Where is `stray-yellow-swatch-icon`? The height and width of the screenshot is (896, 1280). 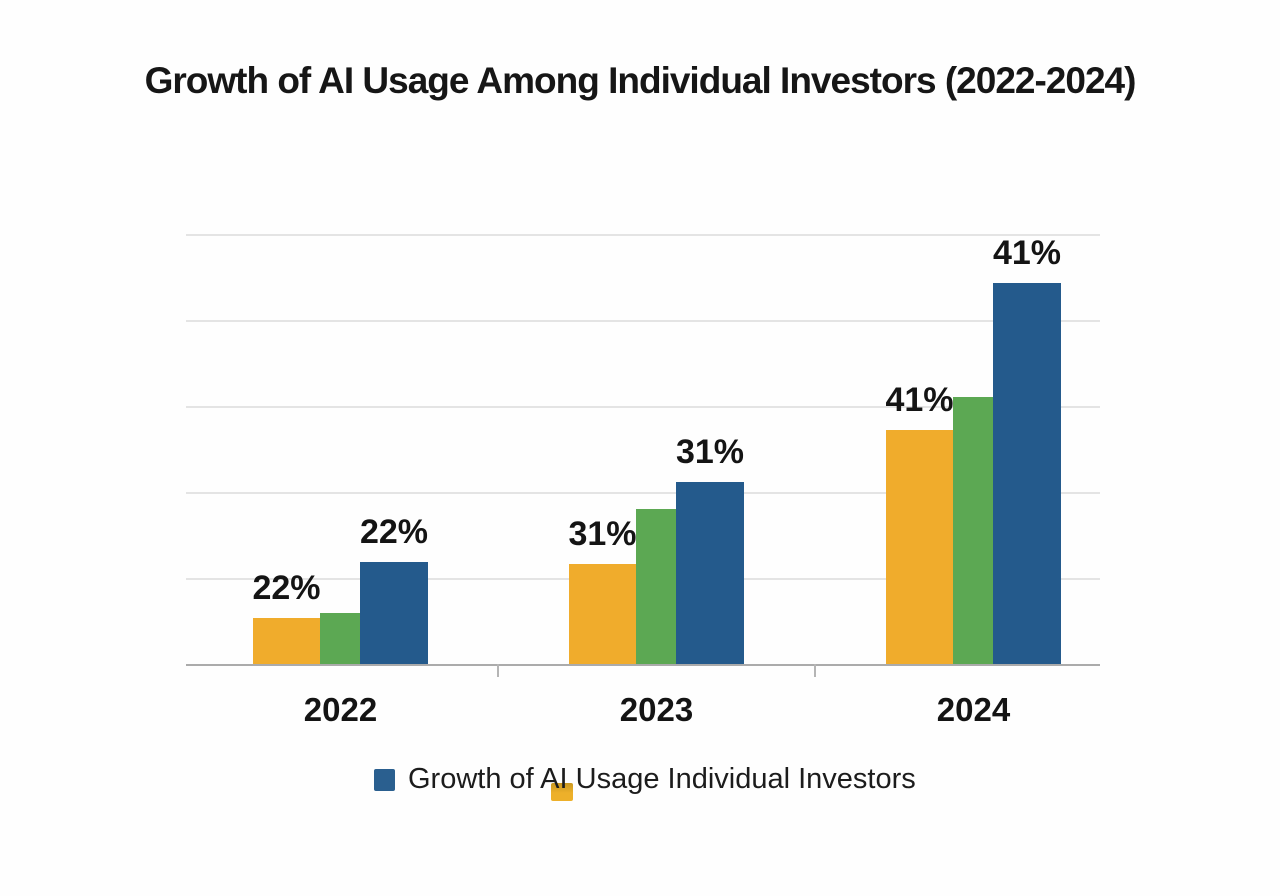
stray-yellow-swatch-icon is located at coordinates (562, 792).